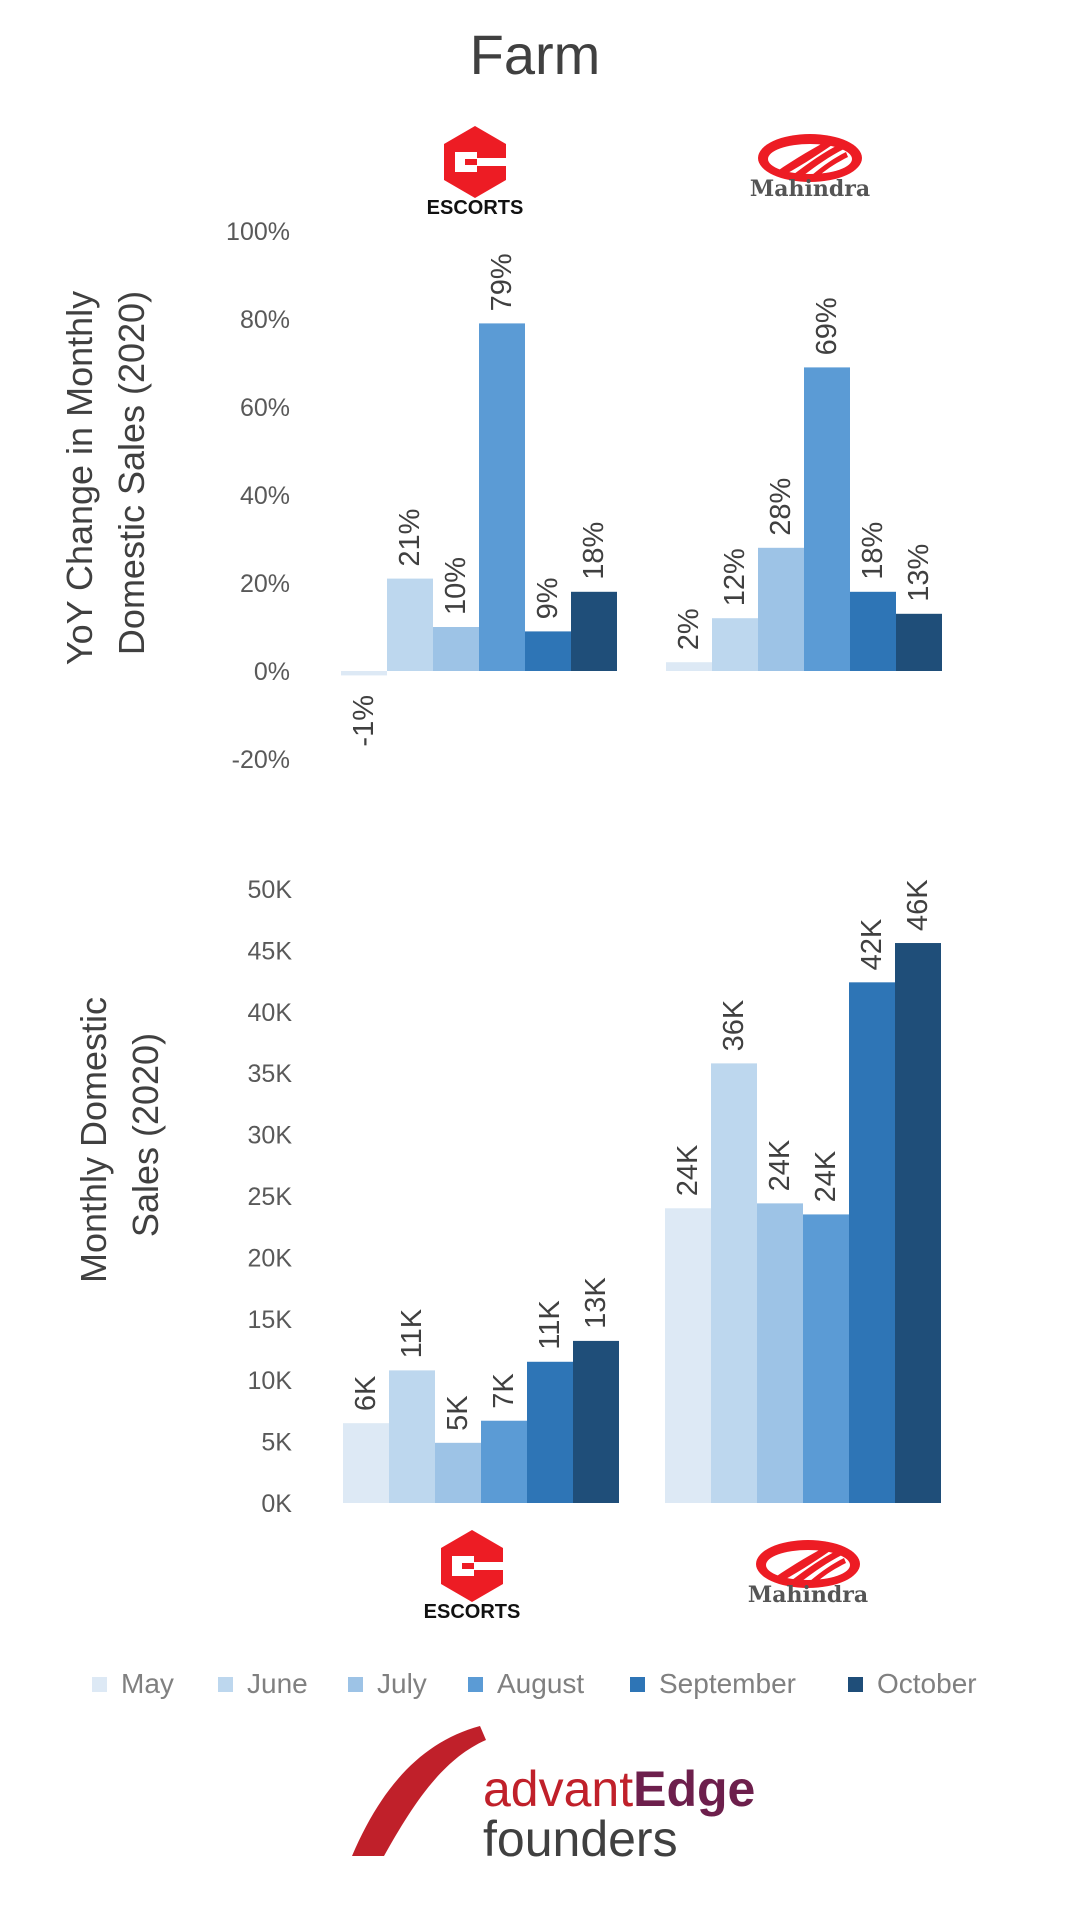 This screenshot has width=1070, height=1905. What do you see at coordinates (688, 1170) in the screenshot?
I see `sales-label-mahindra-may: 24K` at bounding box center [688, 1170].